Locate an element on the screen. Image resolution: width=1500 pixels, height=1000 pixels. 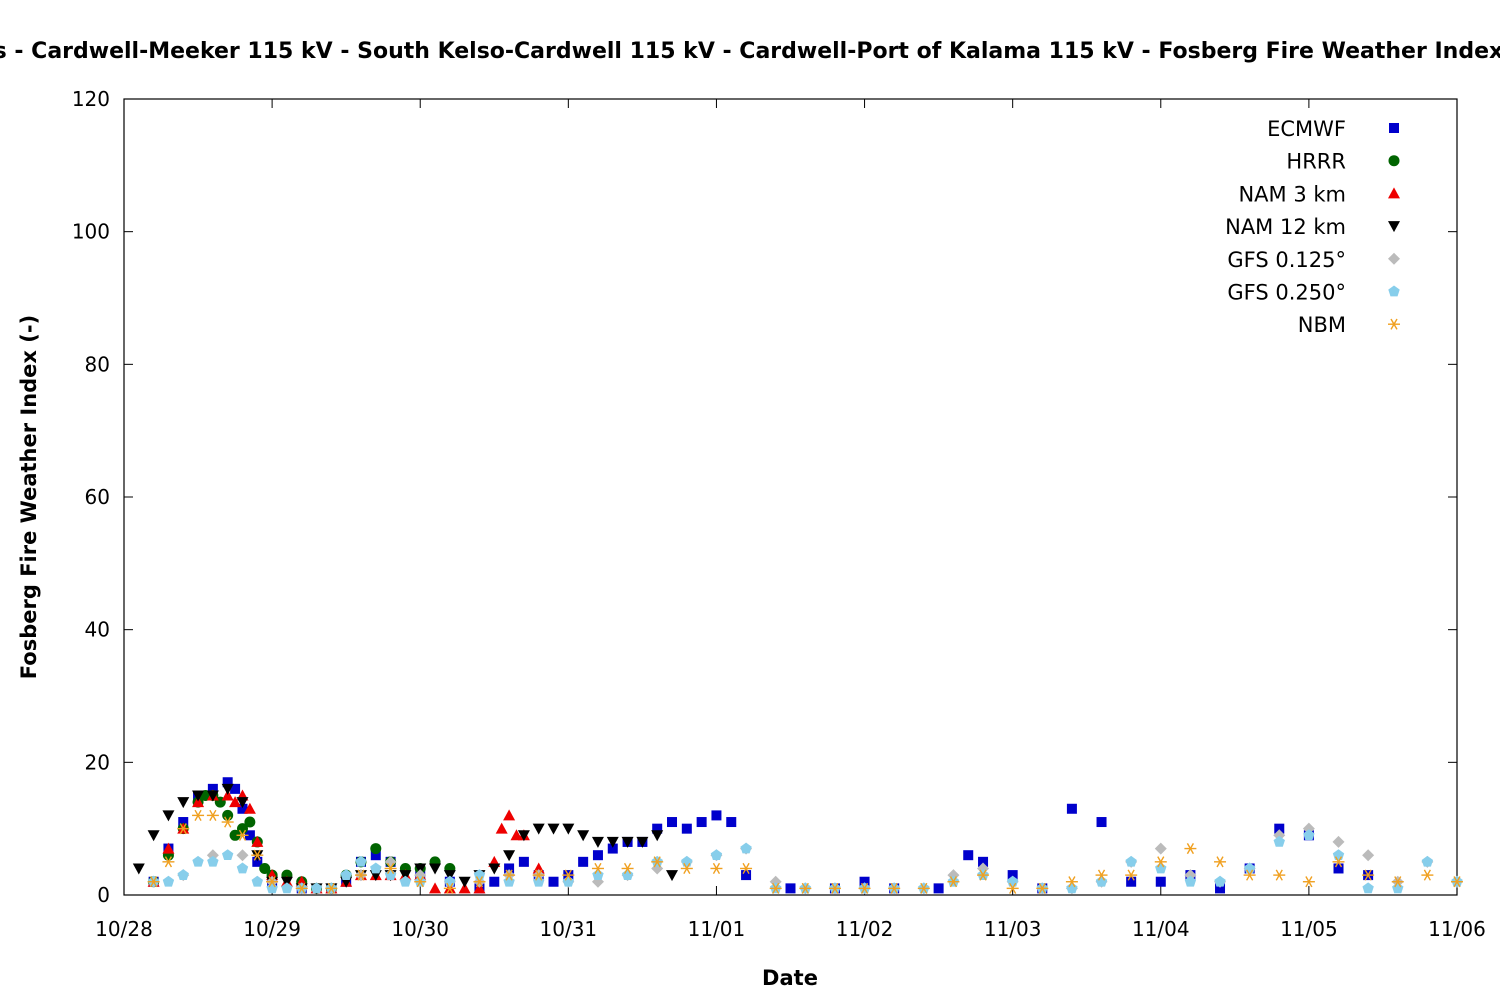
legend-label: HRRR is located at coordinates (1316, 162).